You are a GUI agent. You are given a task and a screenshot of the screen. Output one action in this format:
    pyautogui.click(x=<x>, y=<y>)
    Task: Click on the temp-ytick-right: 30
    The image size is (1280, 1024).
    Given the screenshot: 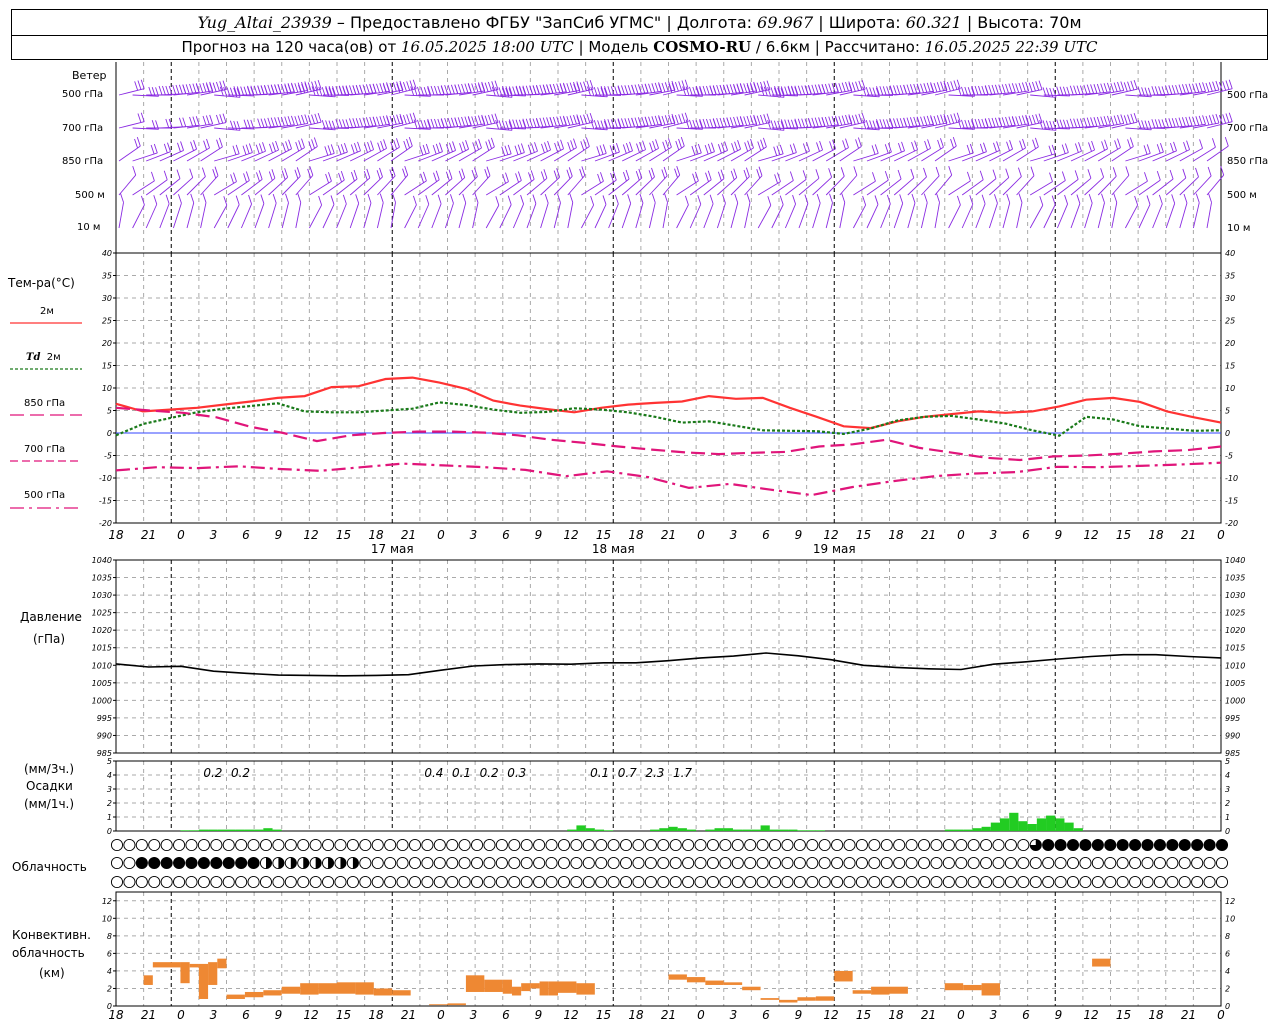 What is the action you would take?
    pyautogui.click(x=1230, y=298)
    